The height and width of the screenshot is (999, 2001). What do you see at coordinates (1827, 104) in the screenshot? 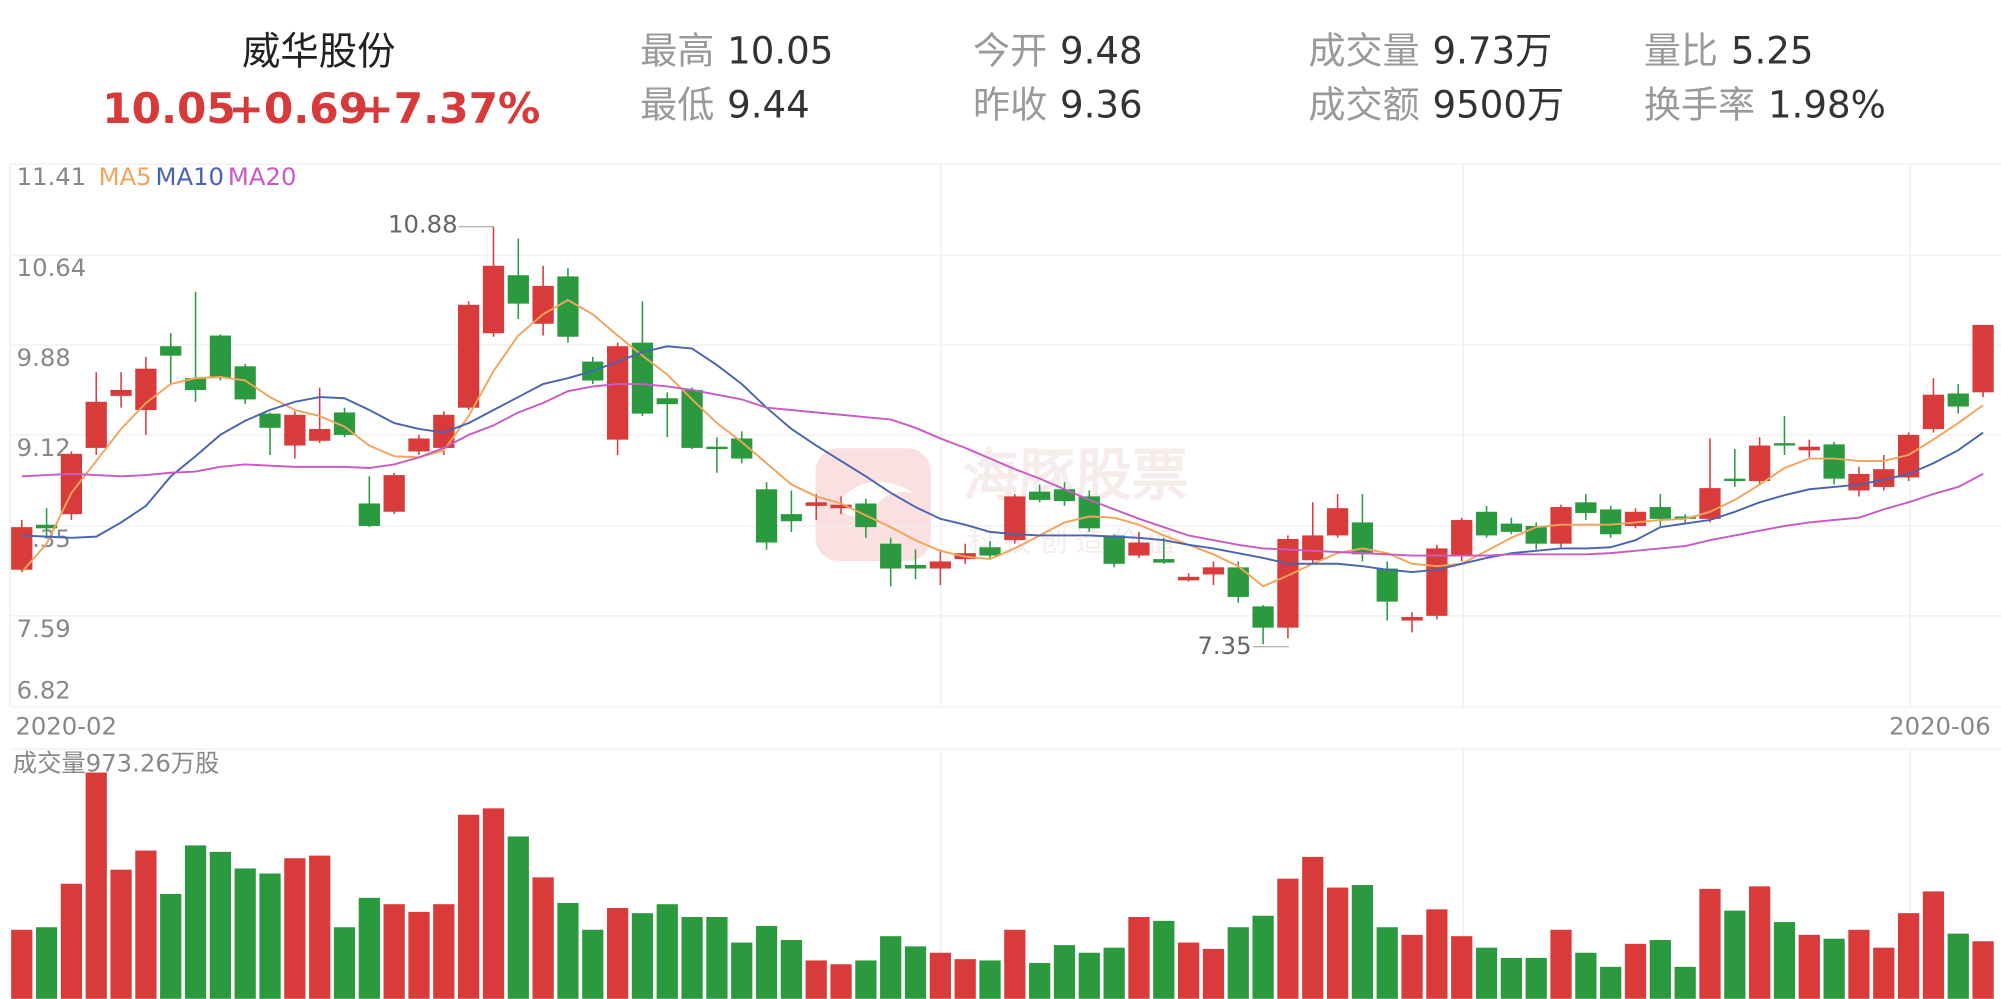
I see `stat-value: 1.98%` at bounding box center [1827, 104].